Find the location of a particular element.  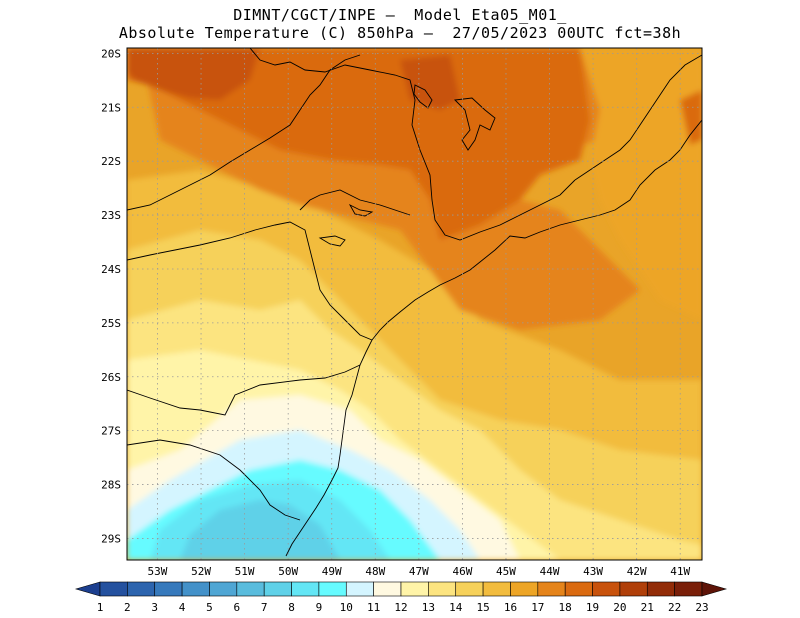

colorbar-label: 6 is located at coordinates (237, 607).